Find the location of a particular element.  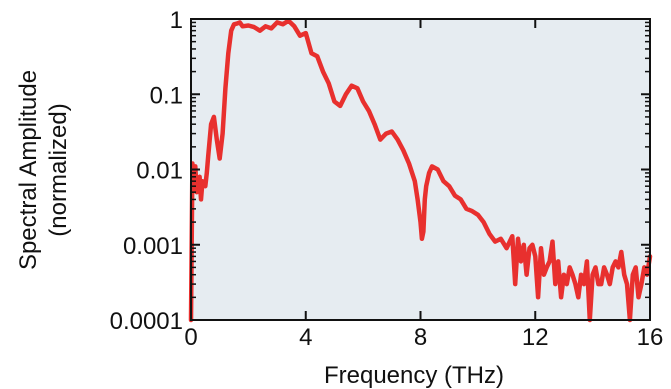

x-axis-title: Frequency (THz) is located at coordinates (414, 375).